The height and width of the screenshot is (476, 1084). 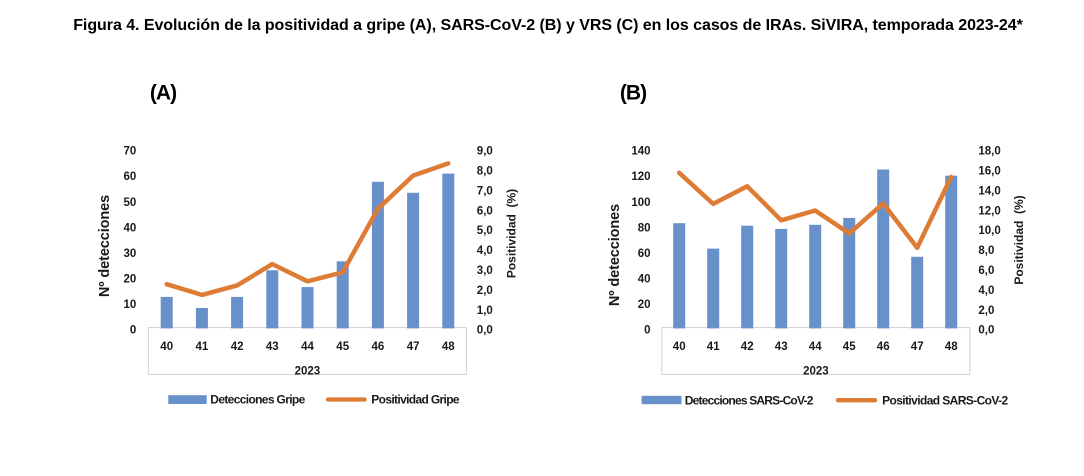 I want to click on svg-text: Detecciones SARS-CoV-2, so click(x=749, y=401).